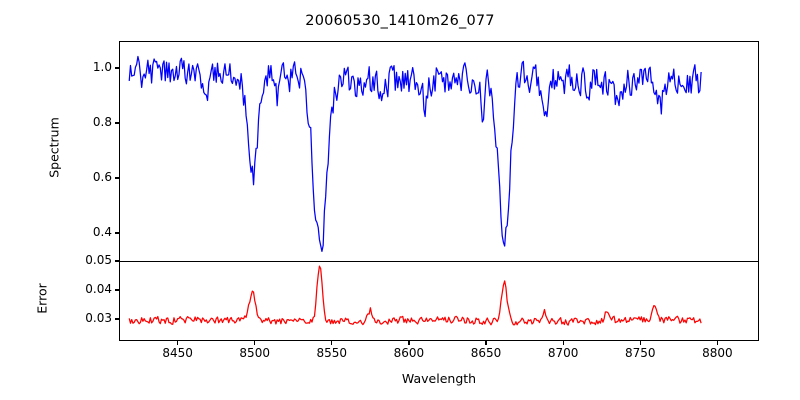  I want to click on x-tick-label: 8500, so click(254, 353).